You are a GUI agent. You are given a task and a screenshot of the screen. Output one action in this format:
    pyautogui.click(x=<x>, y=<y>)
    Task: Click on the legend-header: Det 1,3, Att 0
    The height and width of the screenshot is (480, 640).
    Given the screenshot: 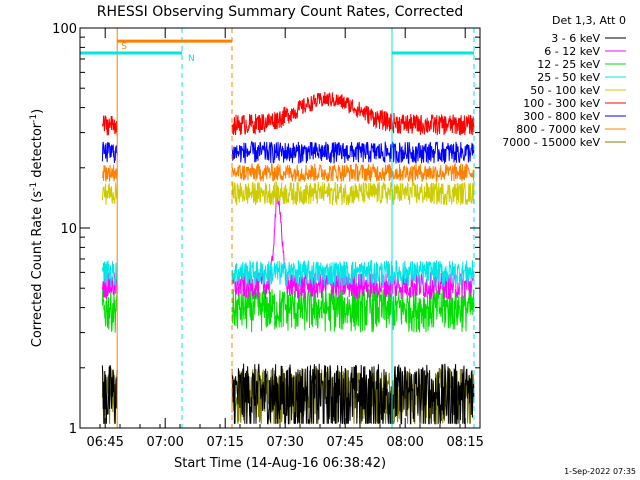 What is the action you would take?
    pyautogui.click(x=589, y=20)
    